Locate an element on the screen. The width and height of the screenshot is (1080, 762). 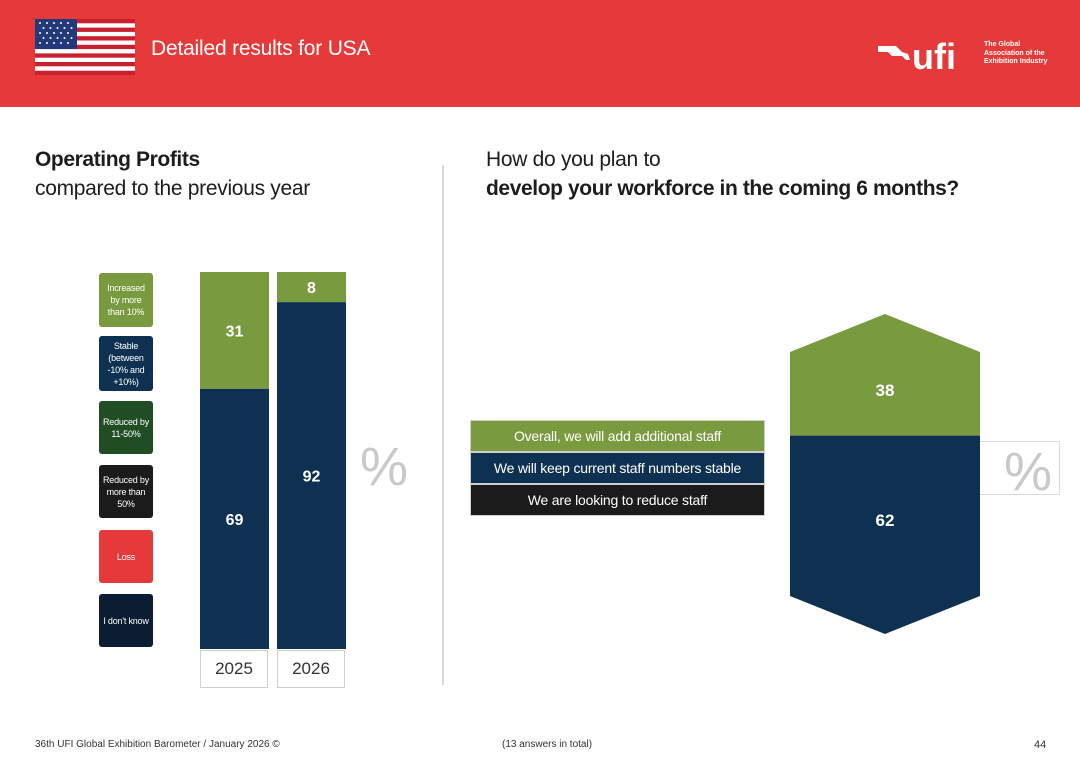
percent-sign-right: % is located at coordinates (1028, 472).